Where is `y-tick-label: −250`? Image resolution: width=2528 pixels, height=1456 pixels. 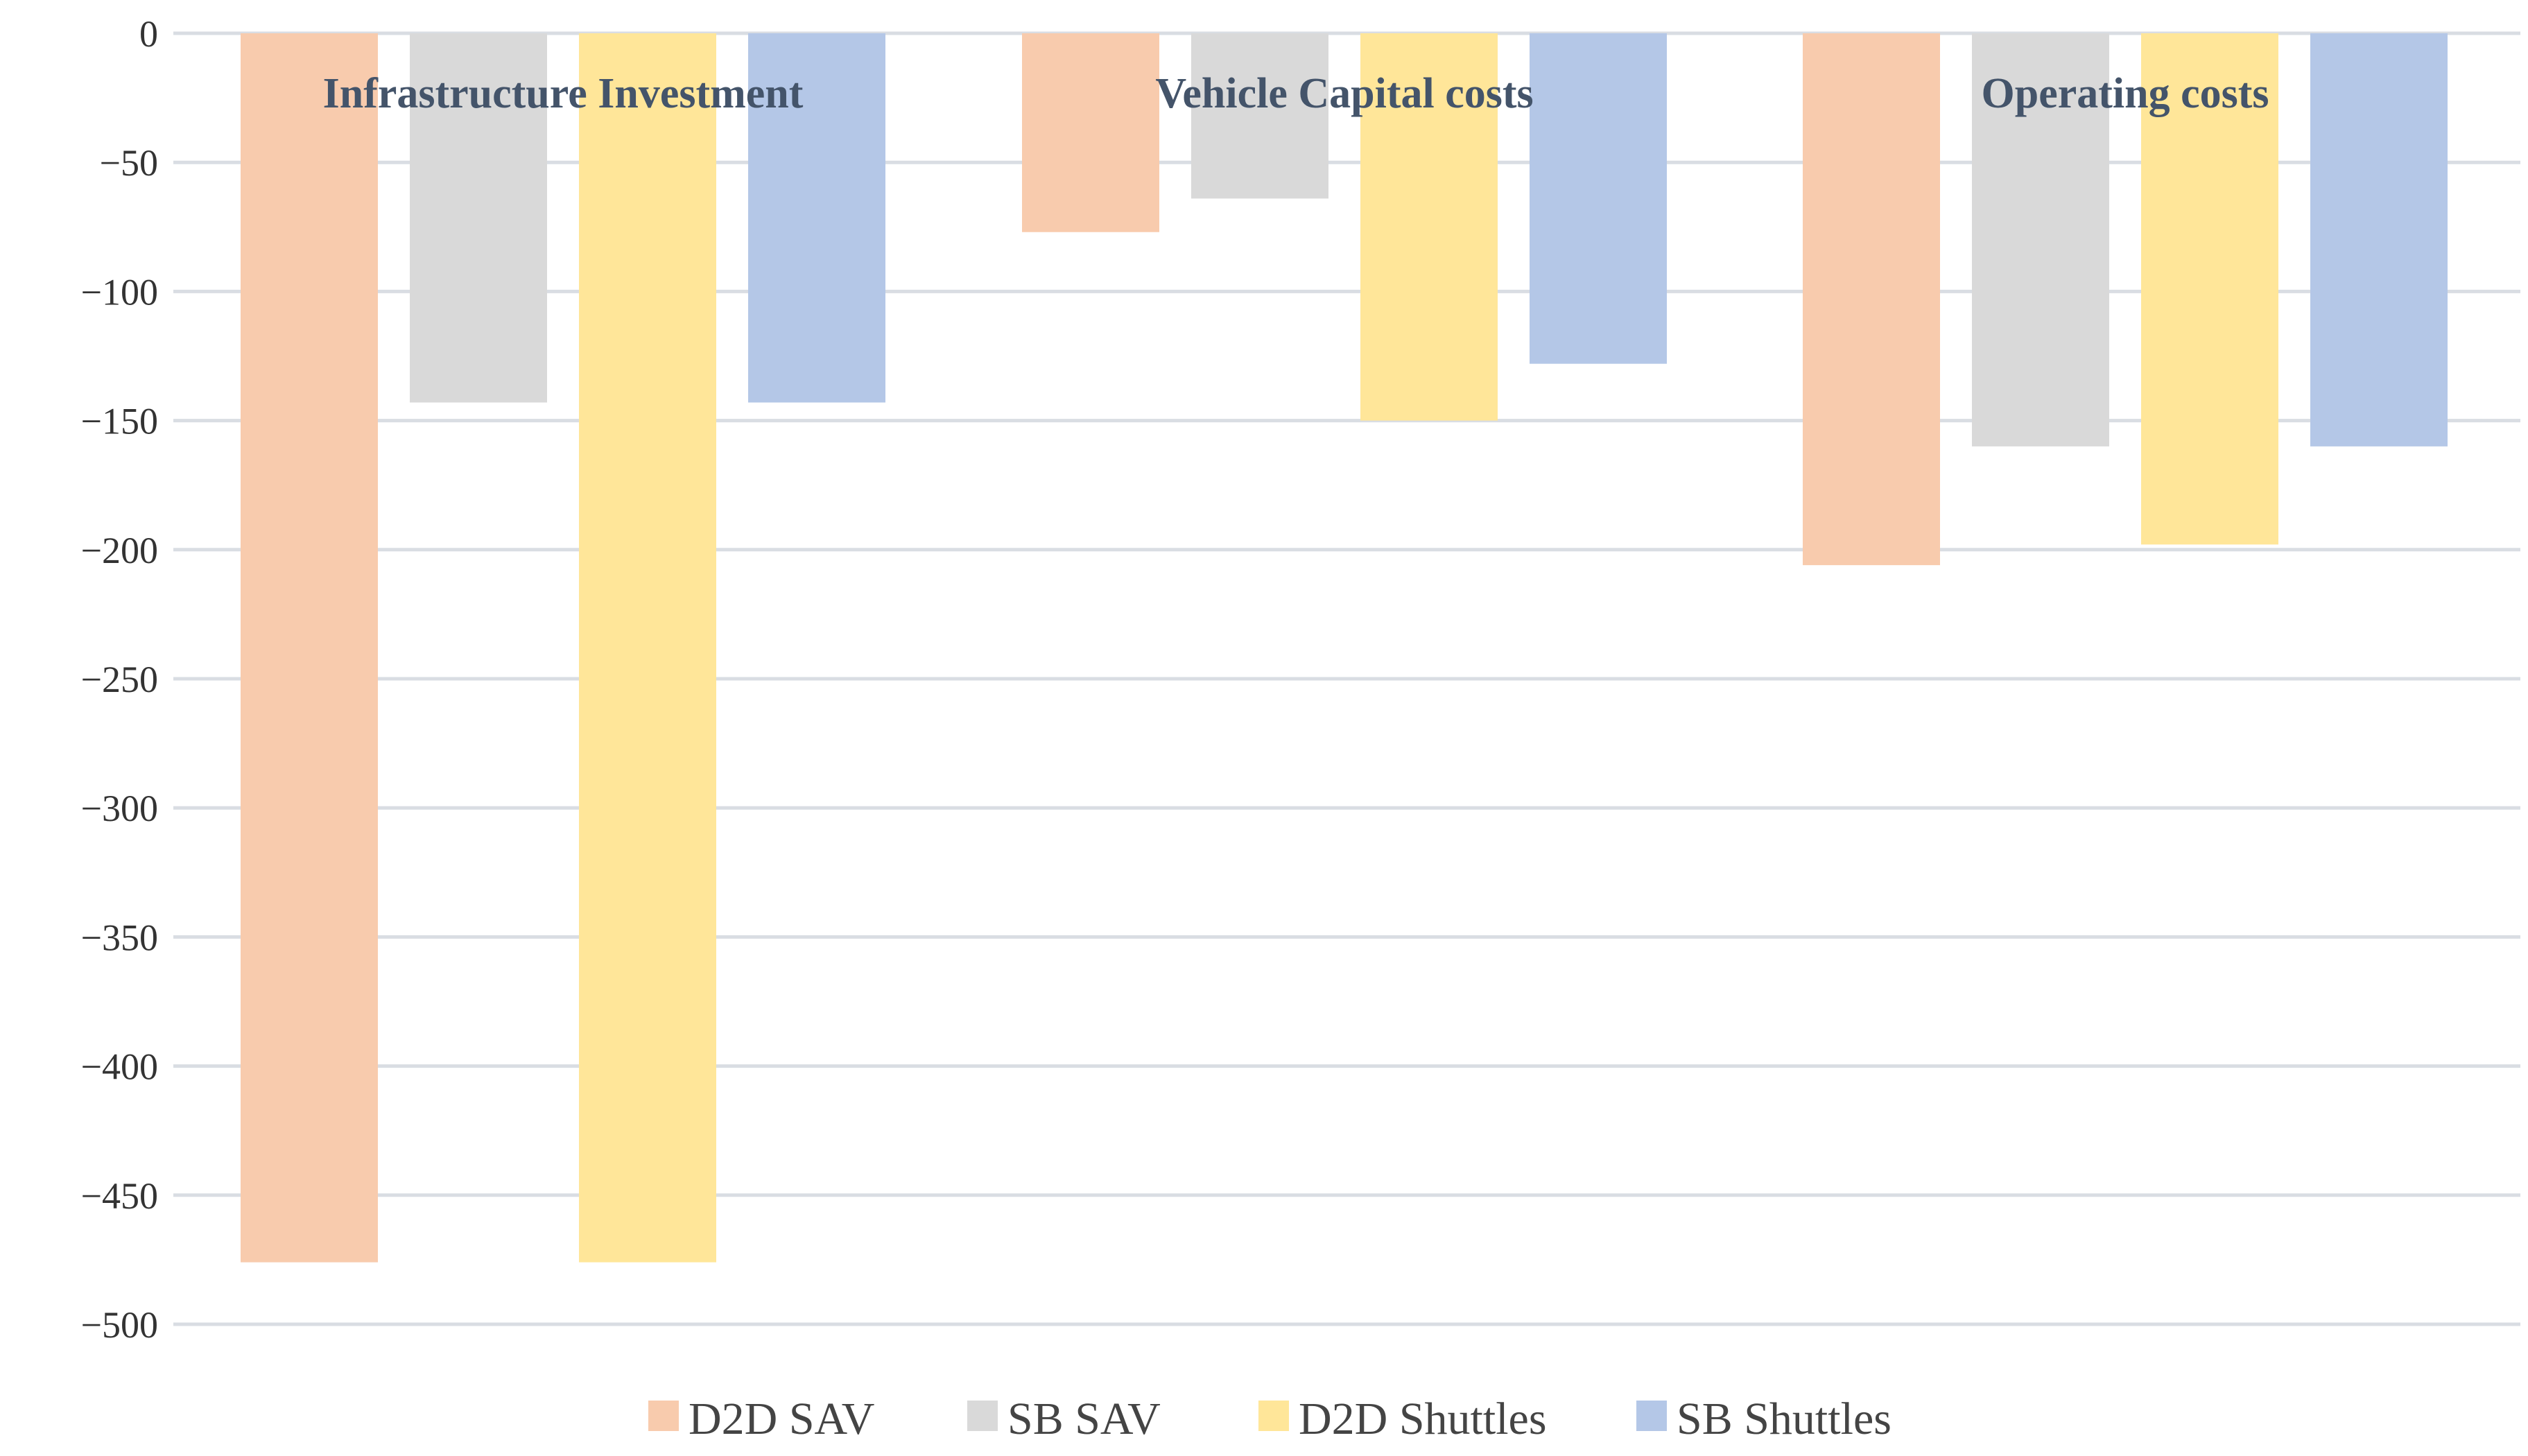
y-tick-label: −250 is located at coordinates (119, 679).